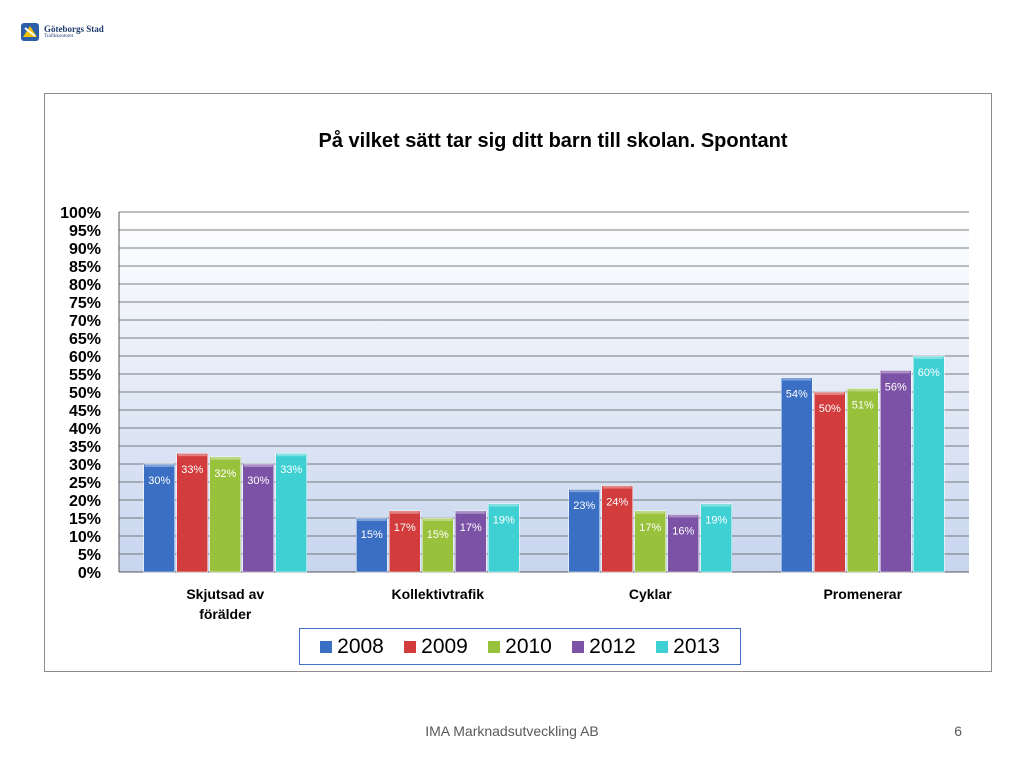 This screenshot has height=768, width=1024. I want to click on y-tick-label: 40%, so click(85, 429).